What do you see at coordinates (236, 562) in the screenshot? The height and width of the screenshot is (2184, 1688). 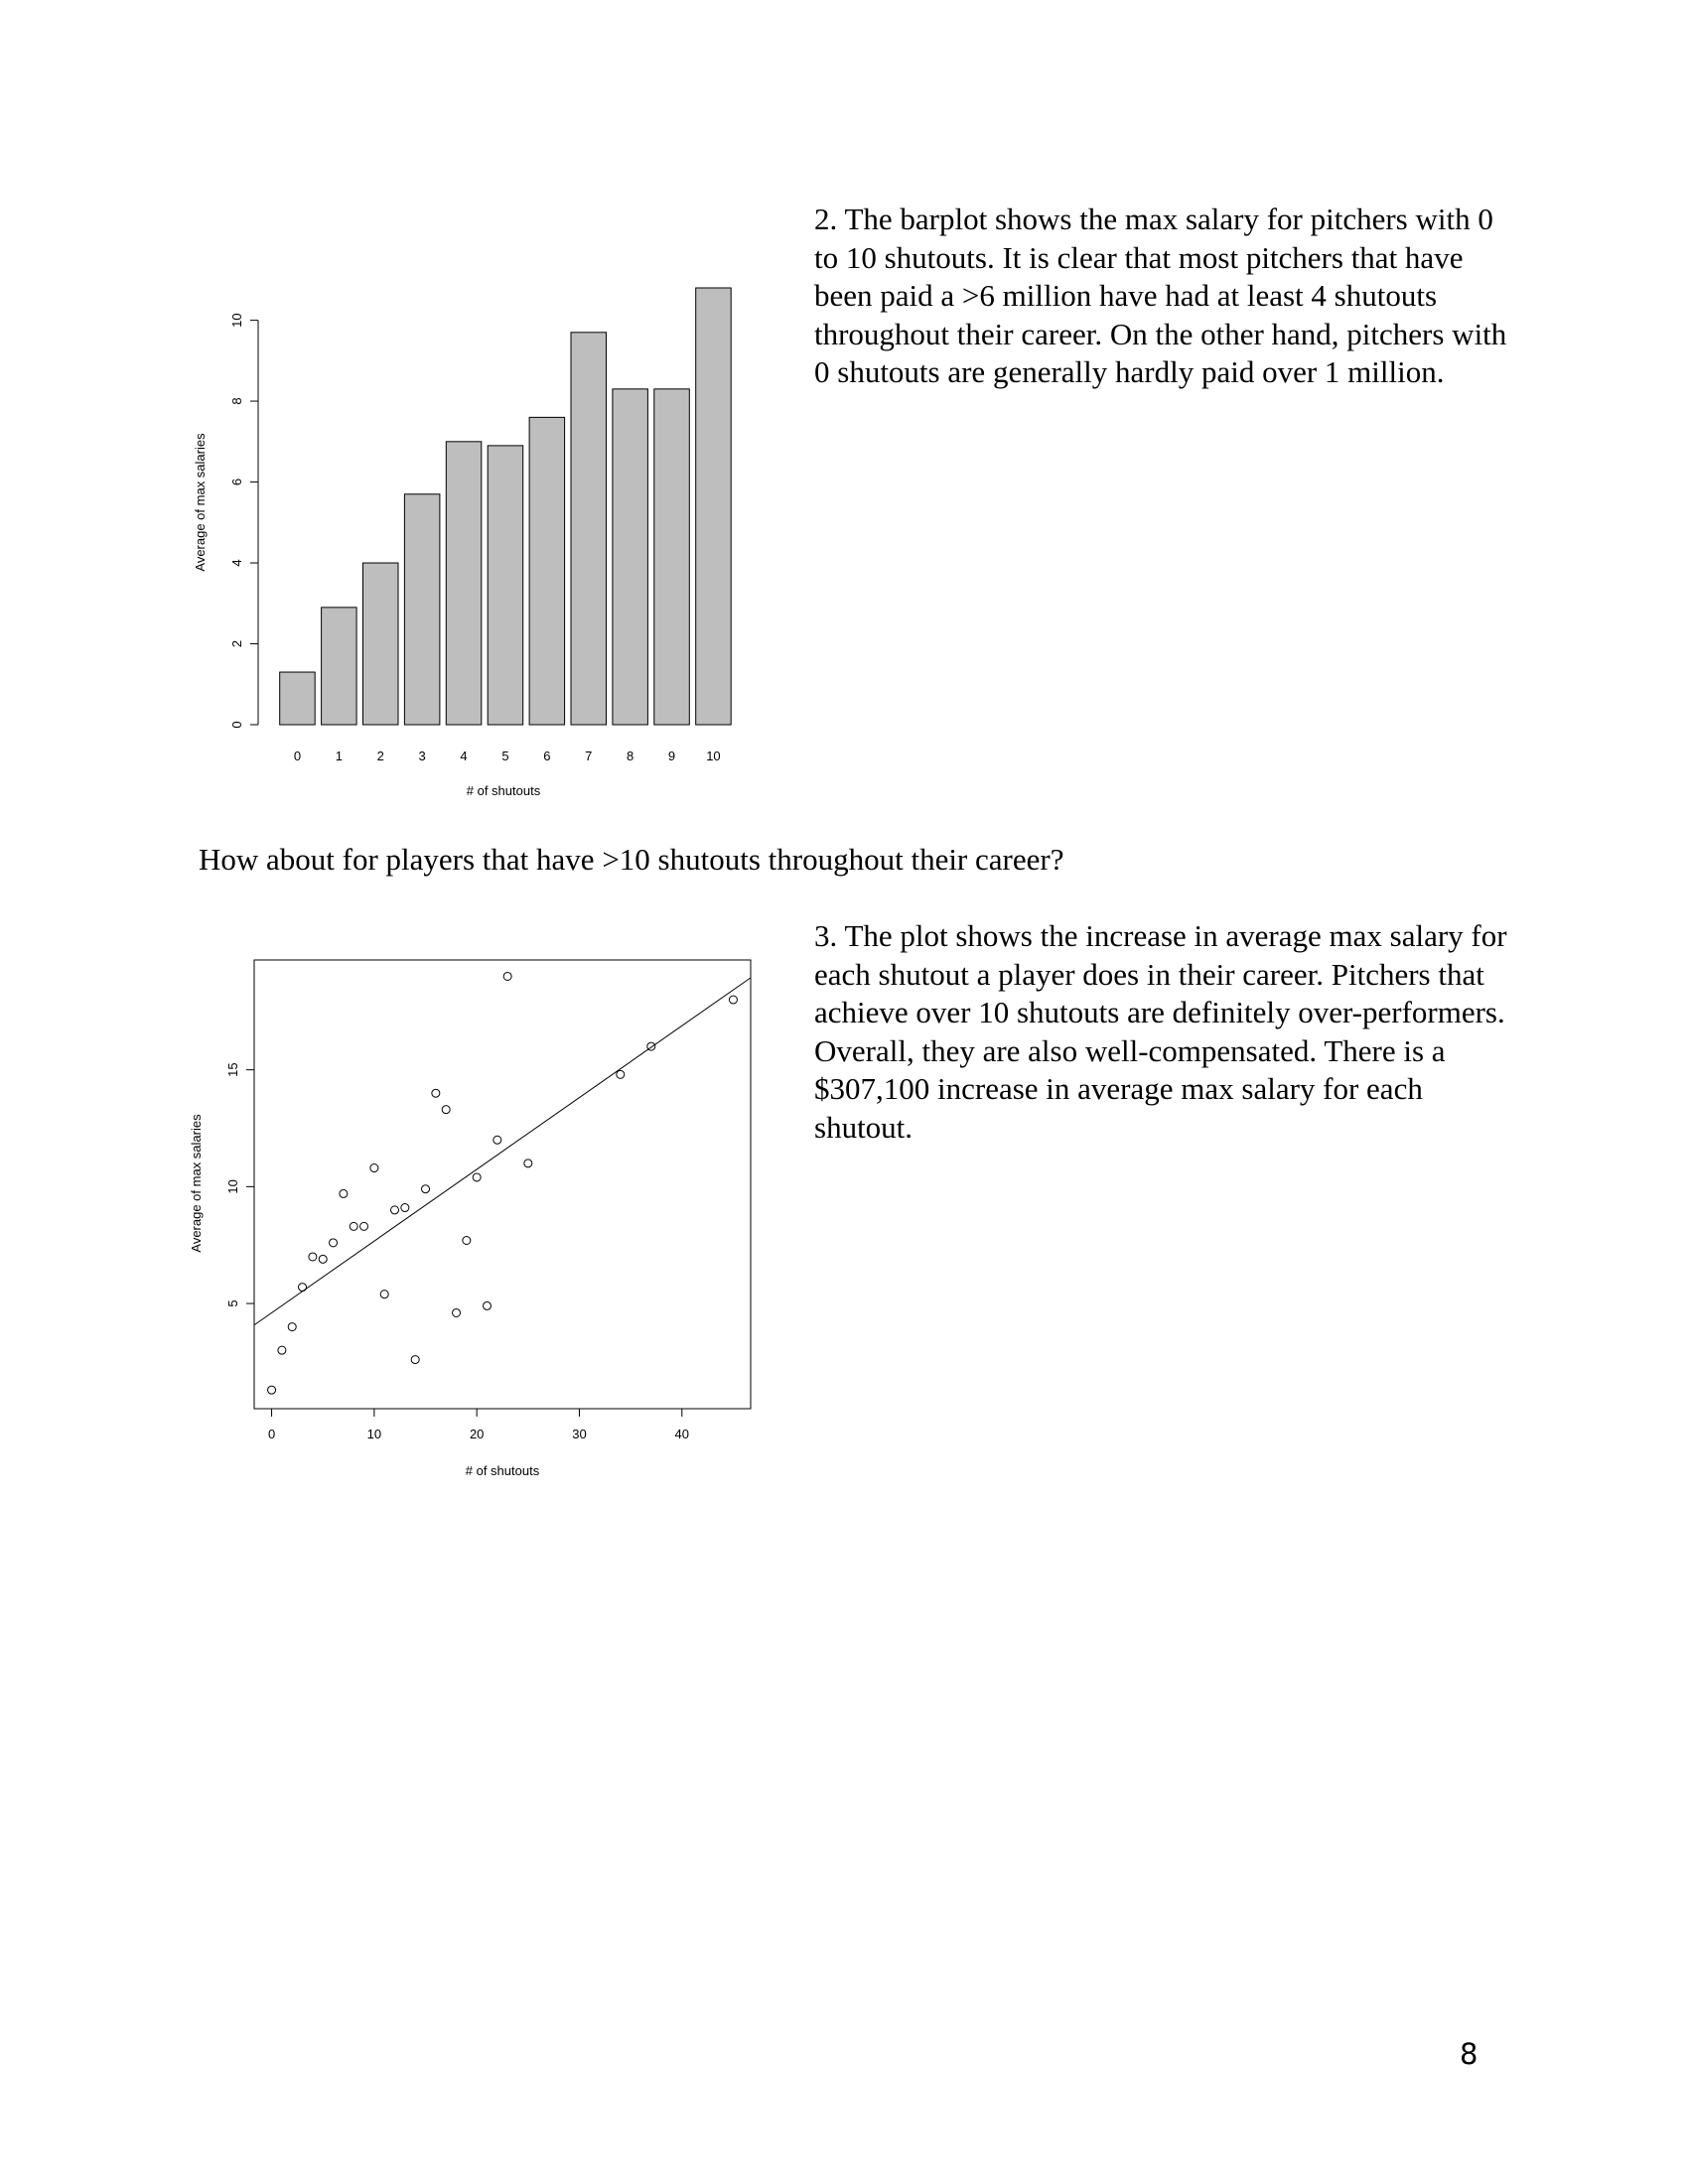 I see `y-tick-label-4: 4` at bounding box center [236, 562].